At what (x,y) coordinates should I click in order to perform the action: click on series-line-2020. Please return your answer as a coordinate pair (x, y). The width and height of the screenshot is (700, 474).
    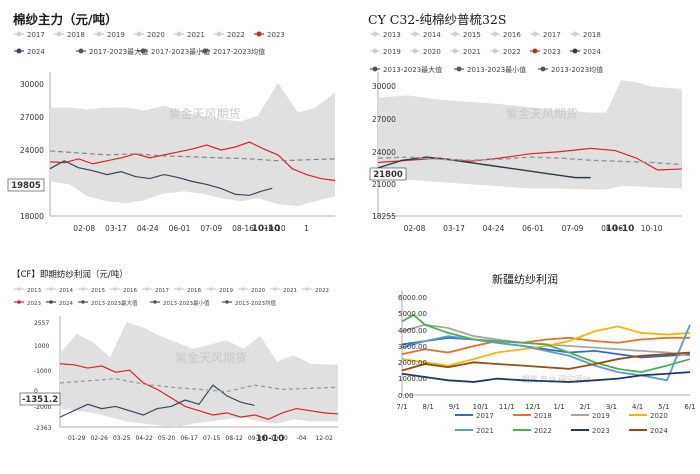
    Looking at the image, I should click on (546, 346).